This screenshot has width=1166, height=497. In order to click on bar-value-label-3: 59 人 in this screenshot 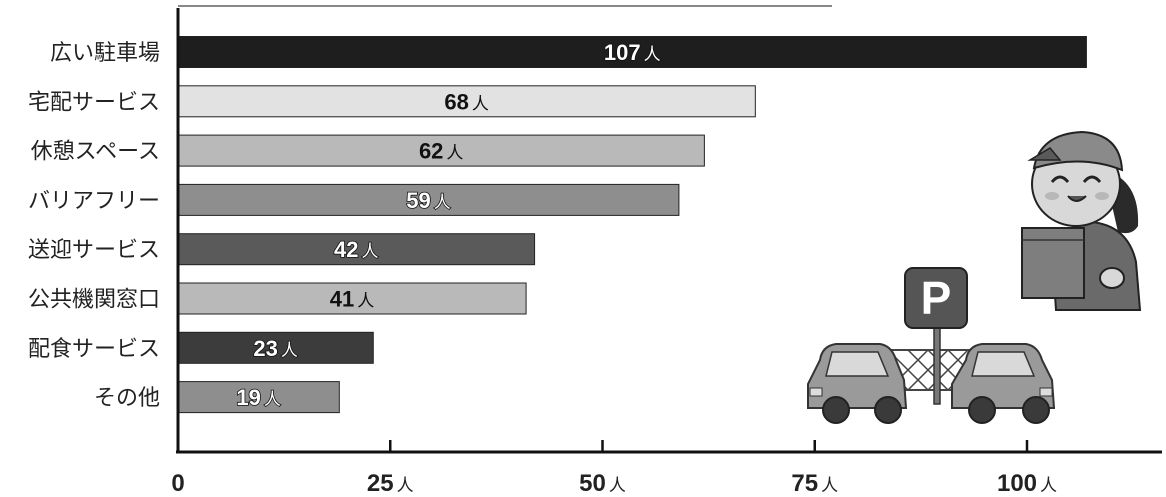, I will do `click(428, 200)`.